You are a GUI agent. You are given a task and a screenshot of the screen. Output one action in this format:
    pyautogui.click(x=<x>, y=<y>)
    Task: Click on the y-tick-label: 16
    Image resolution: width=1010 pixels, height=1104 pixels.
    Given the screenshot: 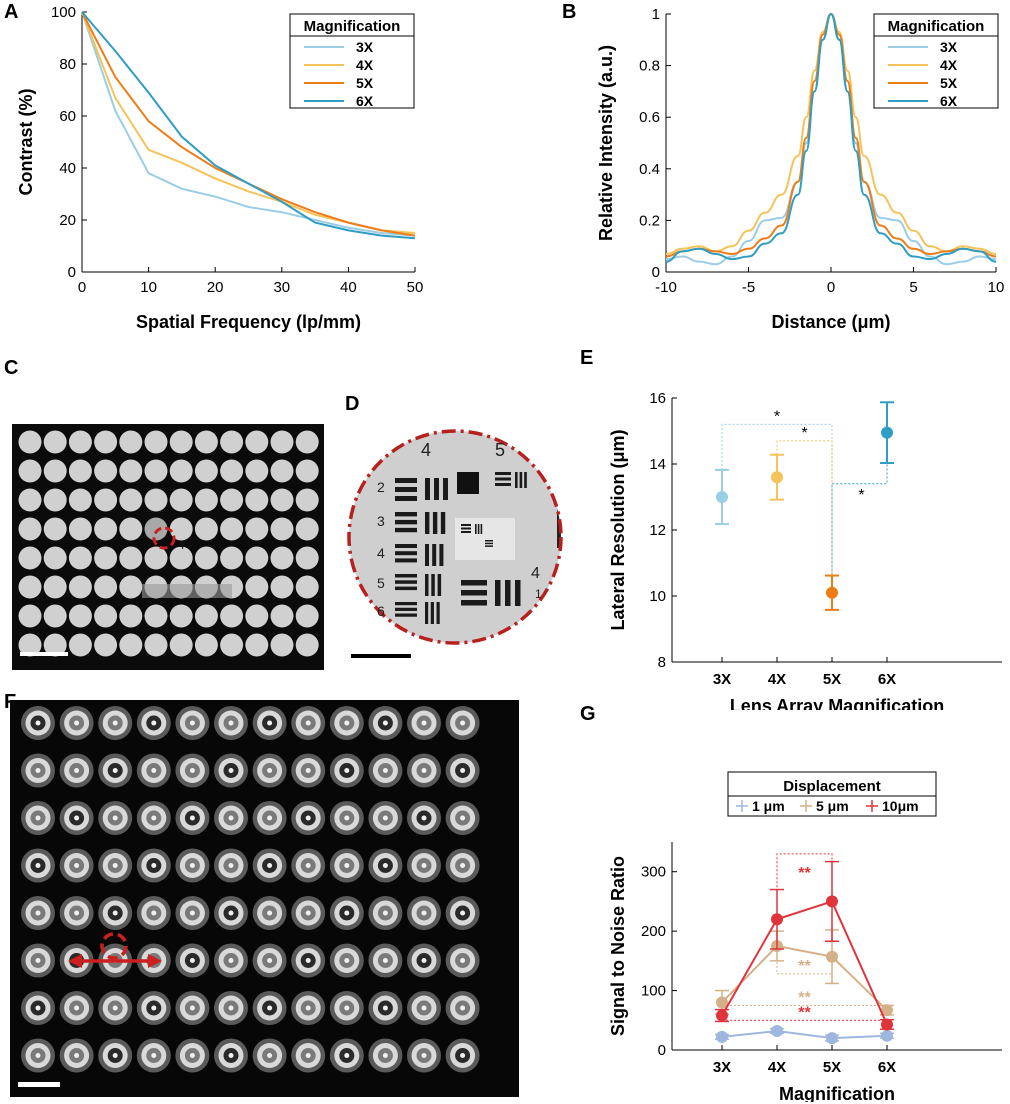 What is the action you would take?
    pyautogui.click(x=657, y=398)
    